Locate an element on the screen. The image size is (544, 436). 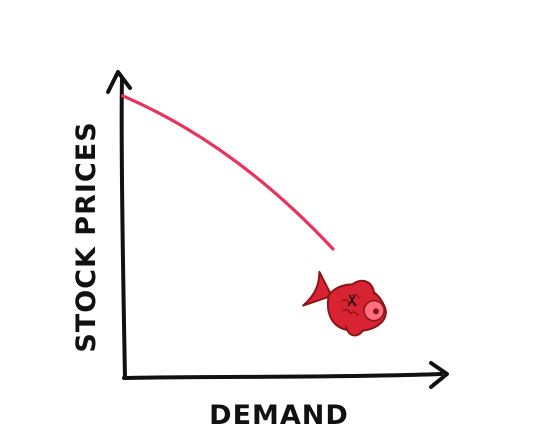
plot-area is located at coordinates (228, 172).